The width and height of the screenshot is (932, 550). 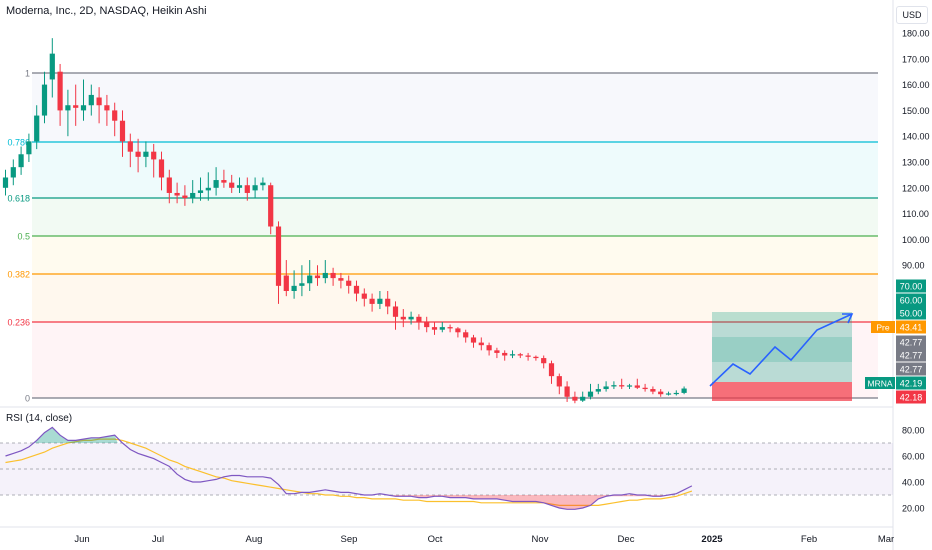 I want to click on chart-title: Moderna, Inc., 2D, NASDAQ, Heikin Ashi, so click(x=106, y=11).